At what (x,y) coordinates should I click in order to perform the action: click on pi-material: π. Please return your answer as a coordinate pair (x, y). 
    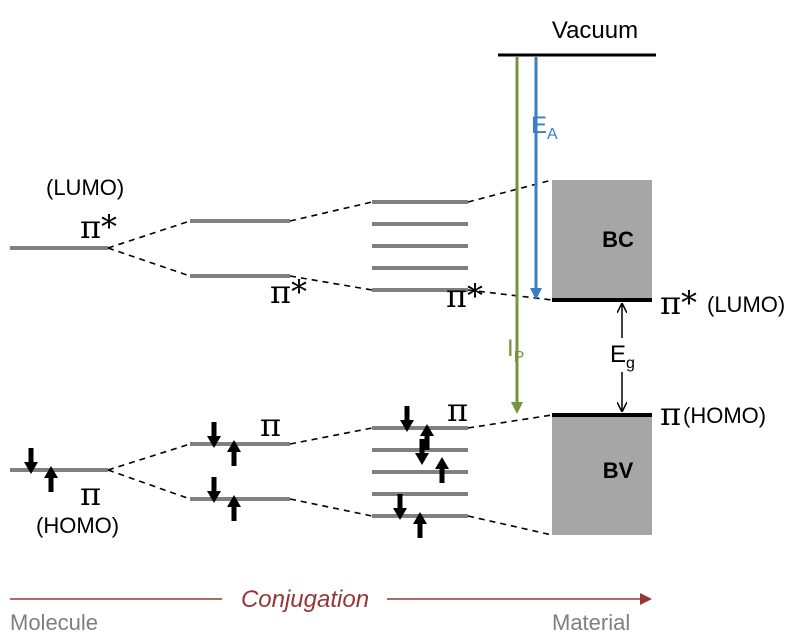
    Looking at the image, I should click on (670, 414).